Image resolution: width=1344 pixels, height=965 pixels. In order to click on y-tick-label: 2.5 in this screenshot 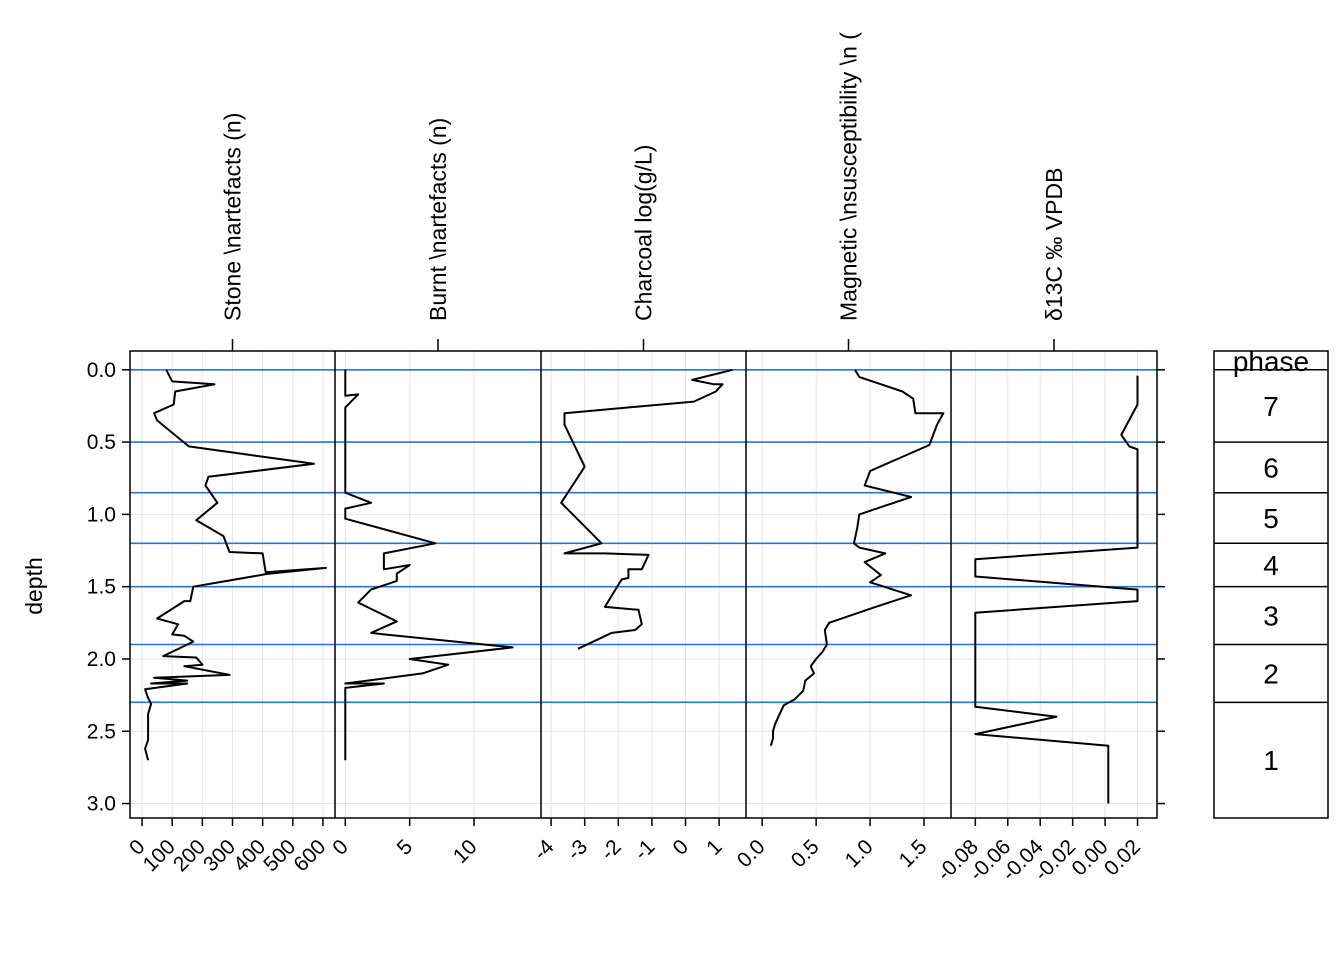, I will do `click(101, 731)`.